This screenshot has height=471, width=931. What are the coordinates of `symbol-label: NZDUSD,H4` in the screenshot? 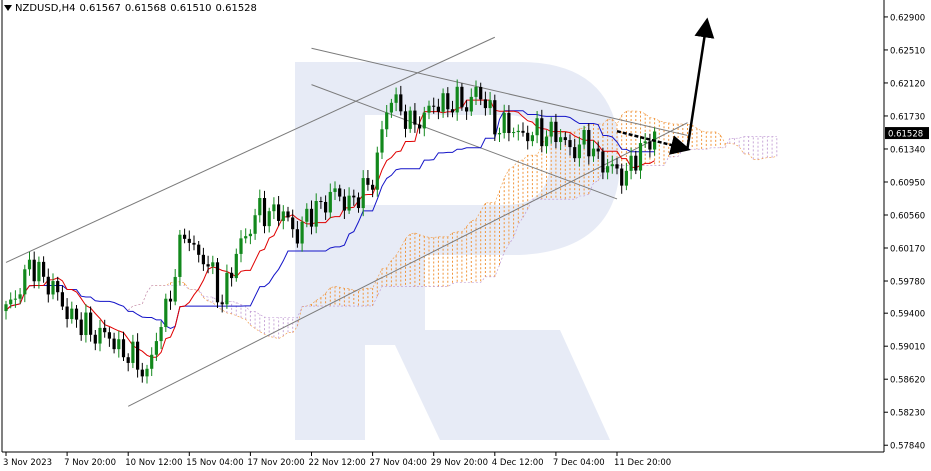 It's located at (45, 8).